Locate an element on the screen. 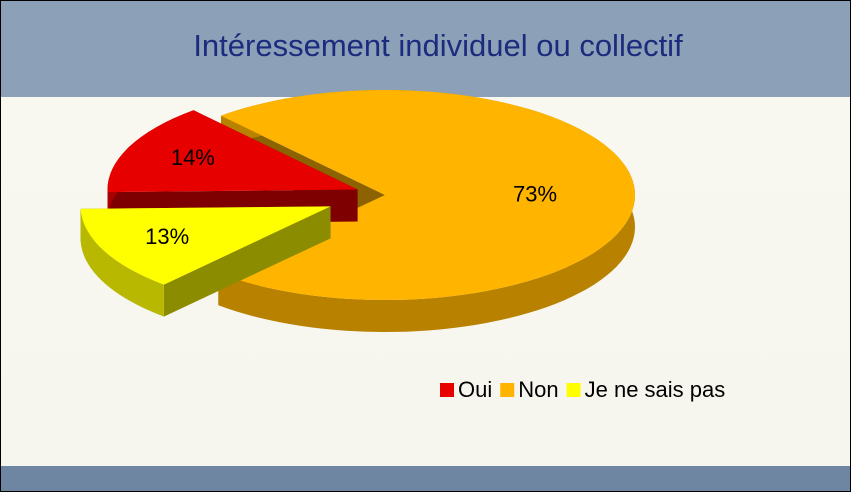 The width and height of the screenshot is (851, 492). data-label: 73% is located at coordinates (535, 193).